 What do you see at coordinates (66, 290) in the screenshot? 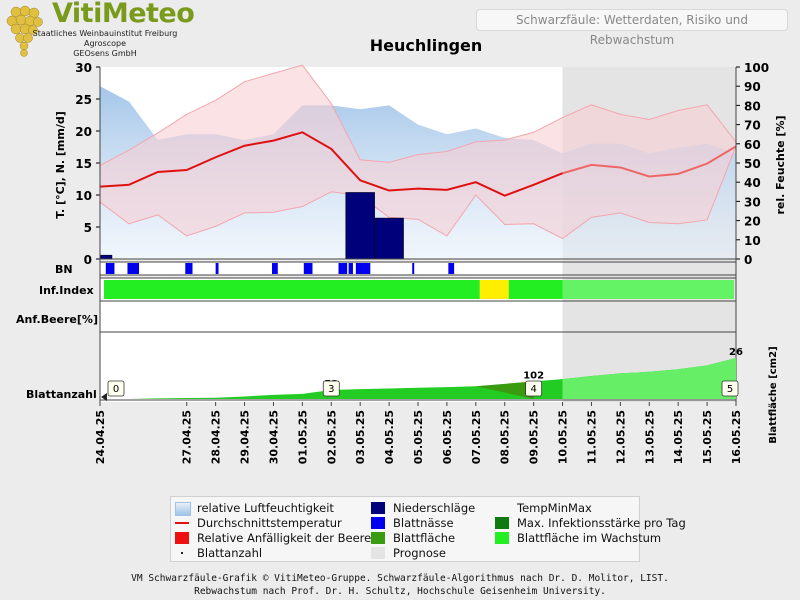
I see `row-label-inf: Inf.Index` at bounding box center [66, 290].